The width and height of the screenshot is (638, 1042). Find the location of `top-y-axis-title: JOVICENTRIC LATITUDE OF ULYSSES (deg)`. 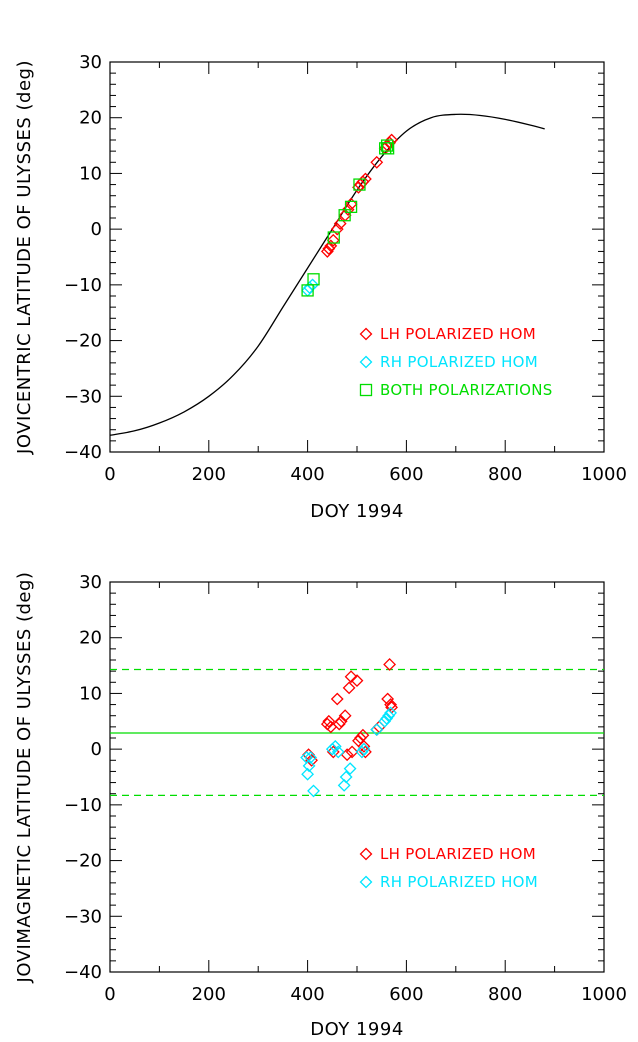

top-y-axis-title: JOVICENTRIC LATITUDE OF ULYSSES (deg) is located at coordinates (24, 257).